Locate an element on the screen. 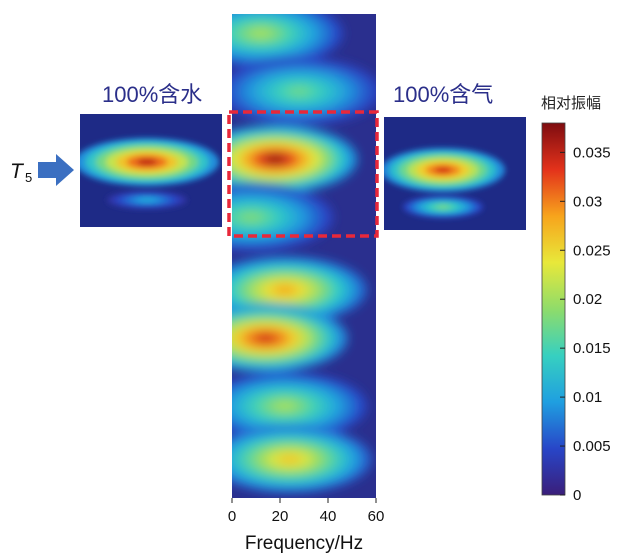  t5-arrow-icon is located at coordinates (56, 170).